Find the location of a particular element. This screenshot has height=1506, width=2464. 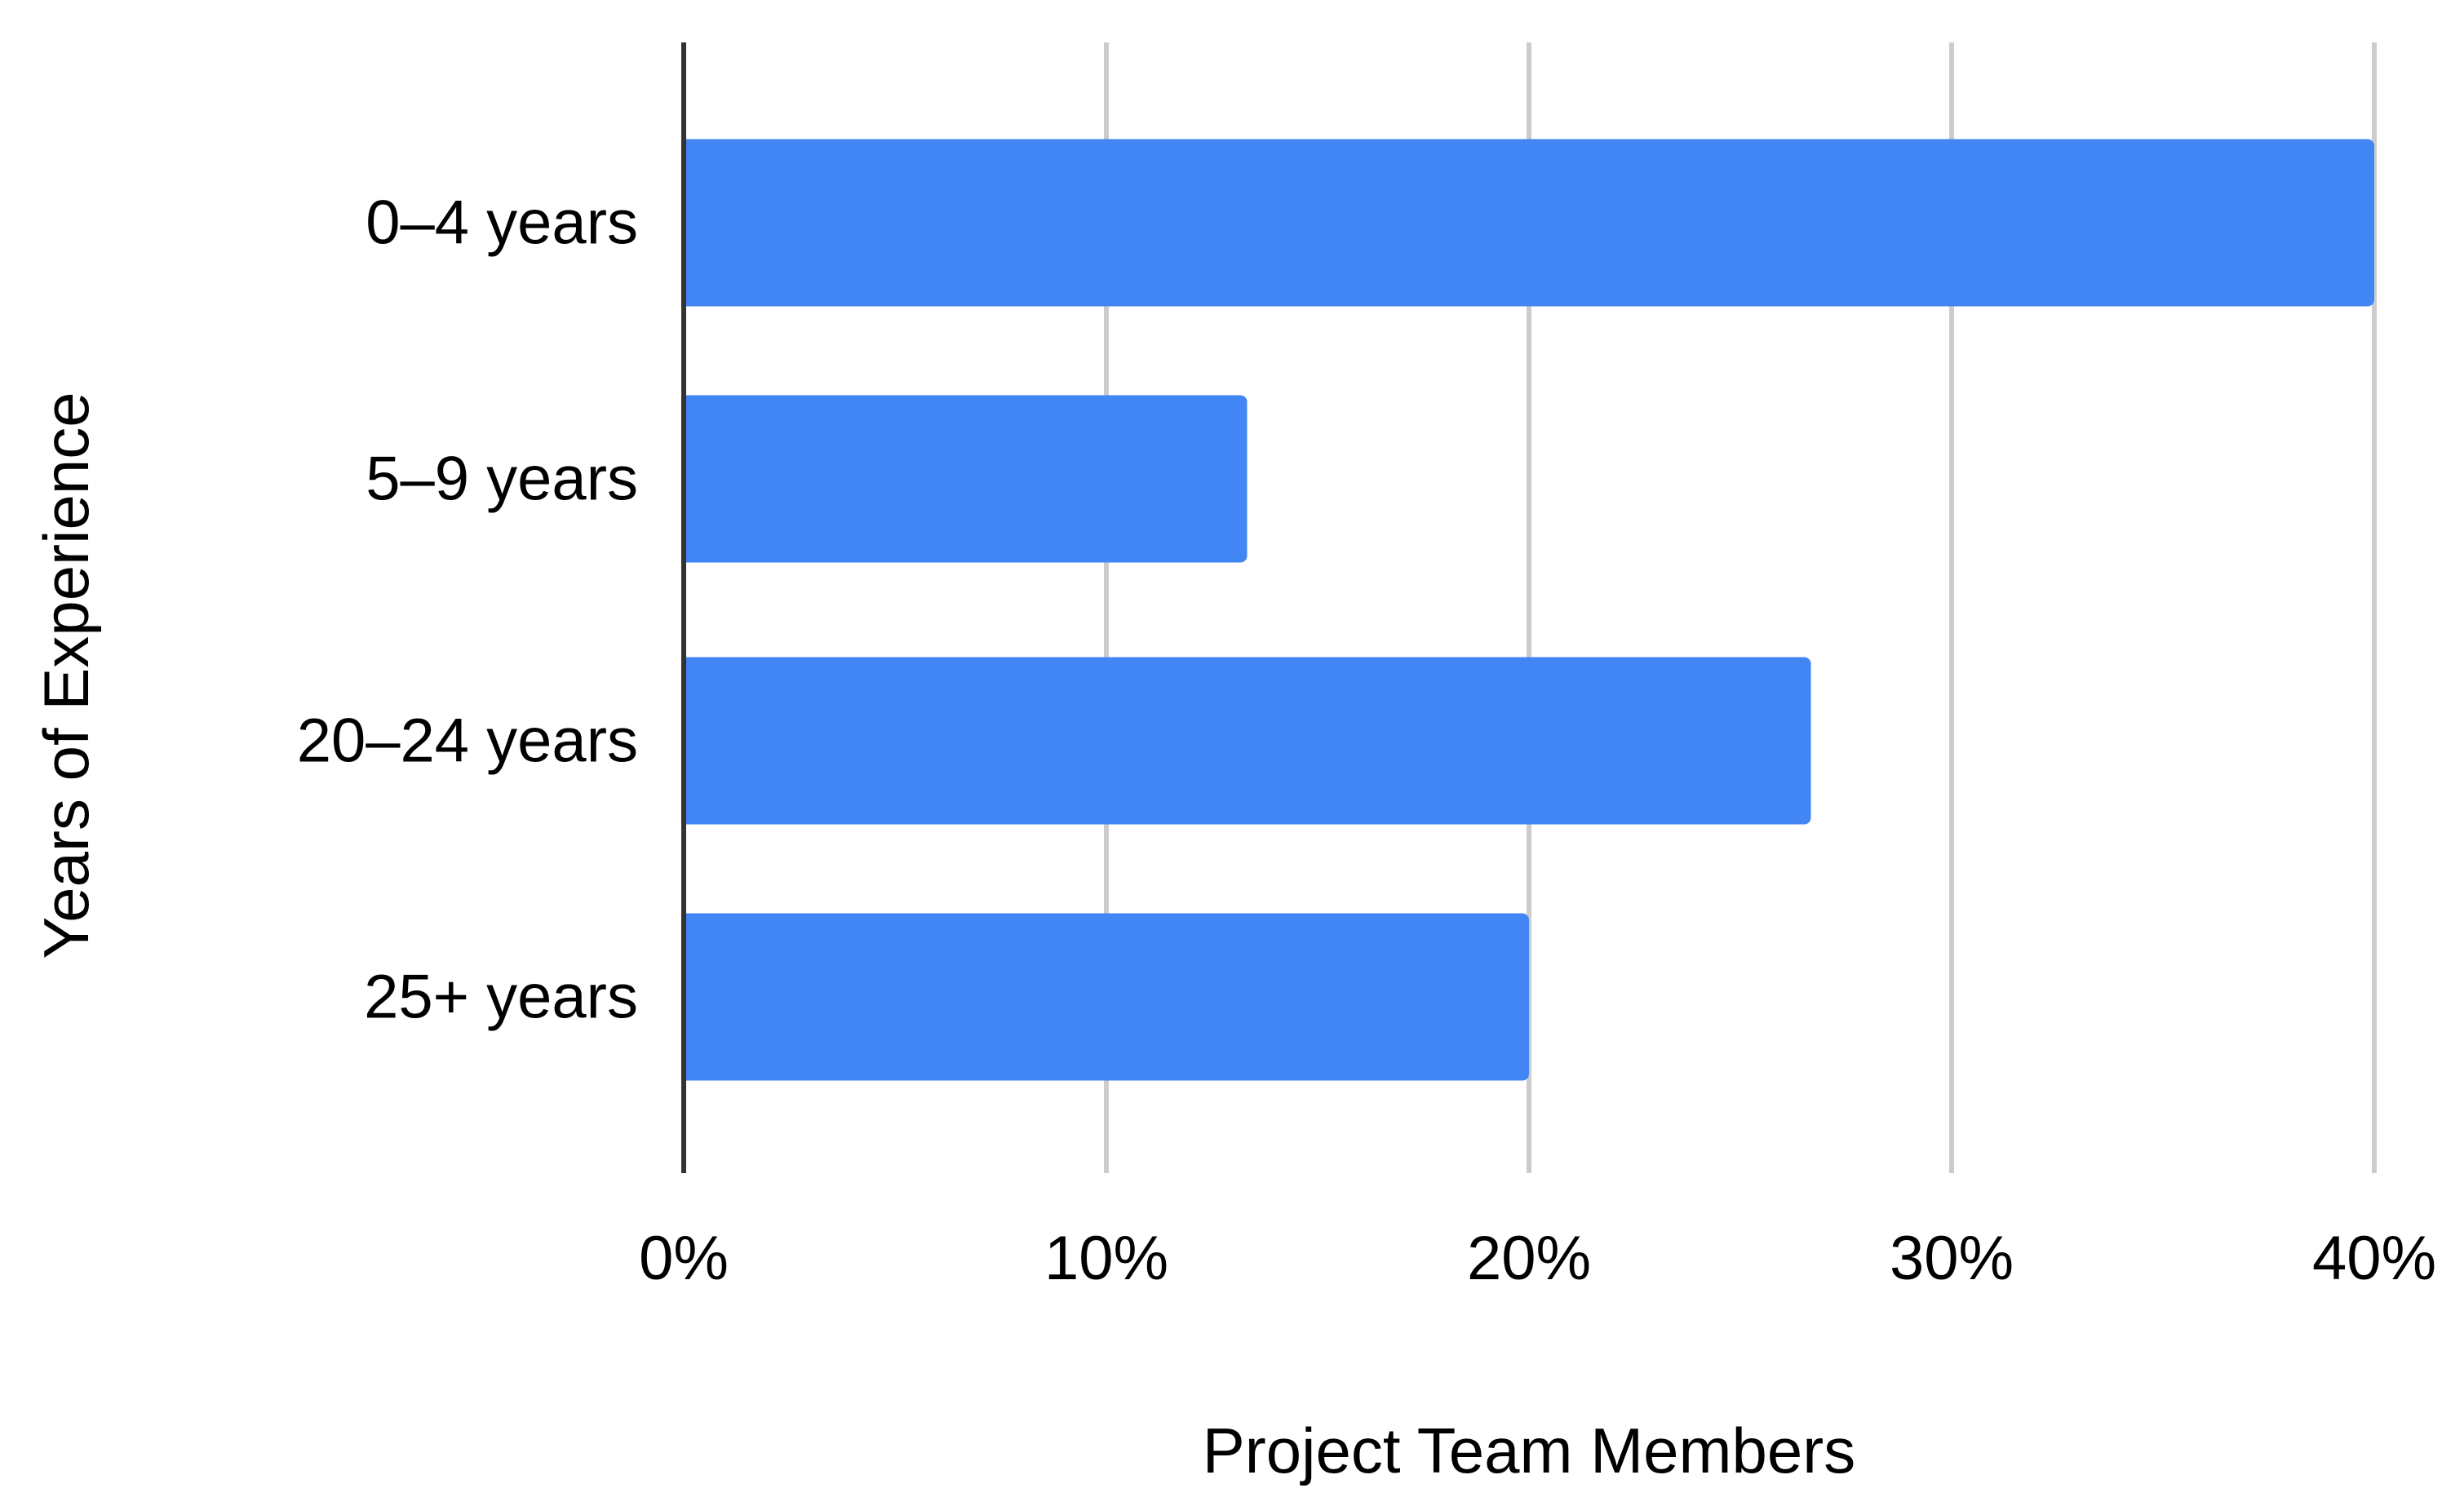

x-tick-label: 0% is located at coordinates (684, 1258).